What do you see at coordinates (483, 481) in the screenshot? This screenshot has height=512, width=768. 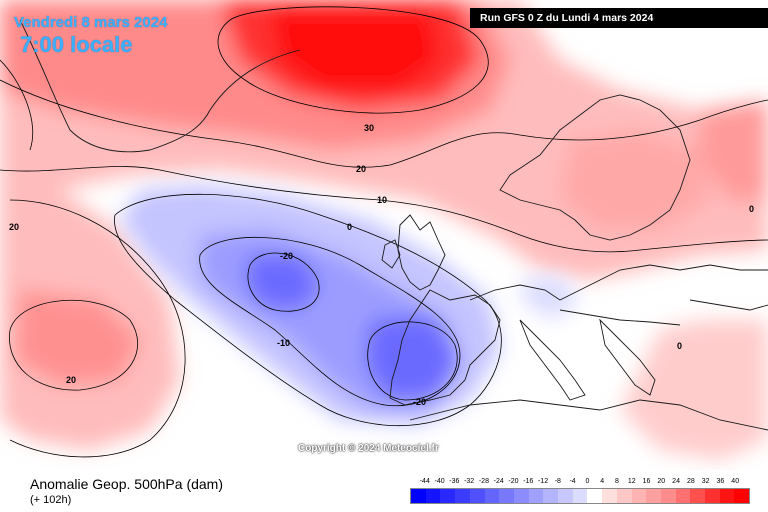 I see `legend-tick-label: -28` at bounding box center [483, 481].